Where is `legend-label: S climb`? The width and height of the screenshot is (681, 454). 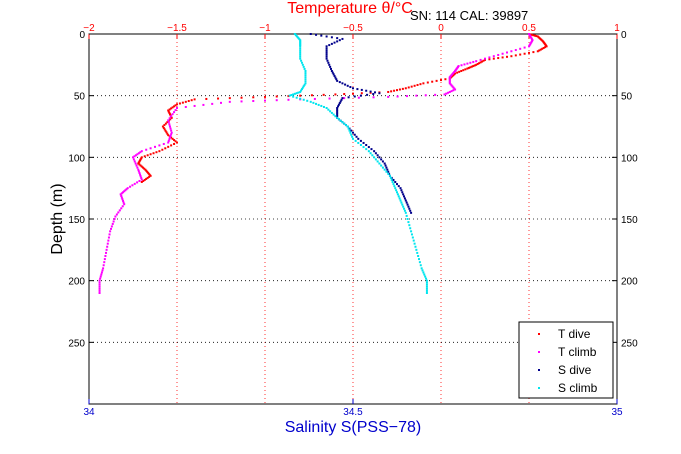
legend-label: S climb is located at coordinates (578, 388).